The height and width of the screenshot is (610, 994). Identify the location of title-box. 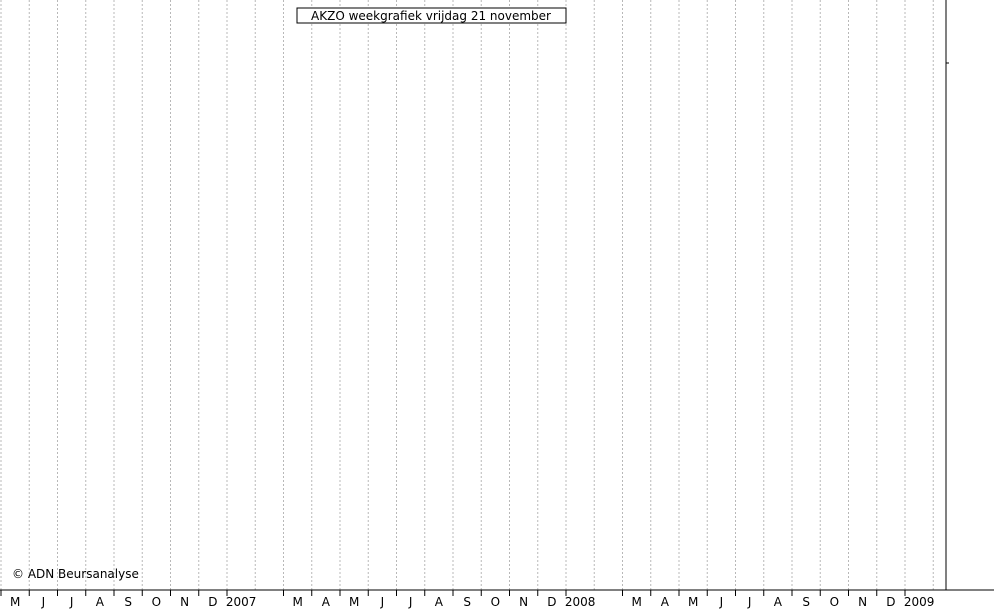
(431, 15).